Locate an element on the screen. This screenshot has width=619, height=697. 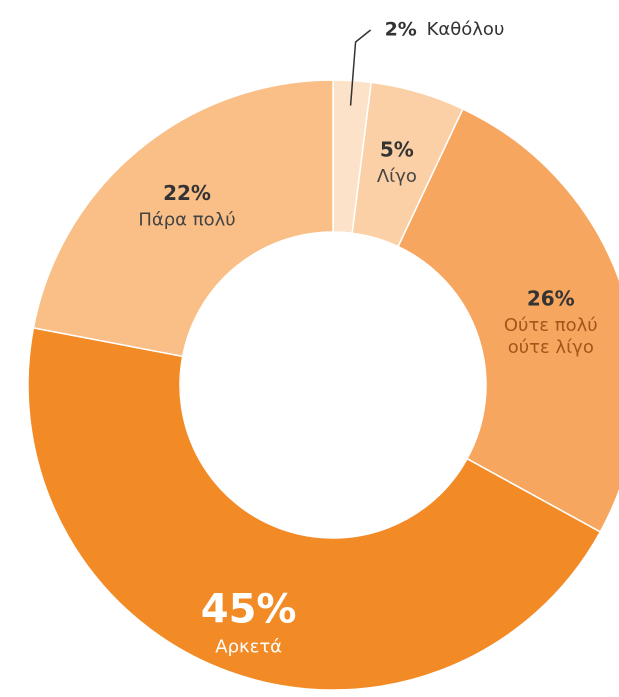
category-label: Ούτε πολύ ούτε λίγο is located at coordinates (551, 336).